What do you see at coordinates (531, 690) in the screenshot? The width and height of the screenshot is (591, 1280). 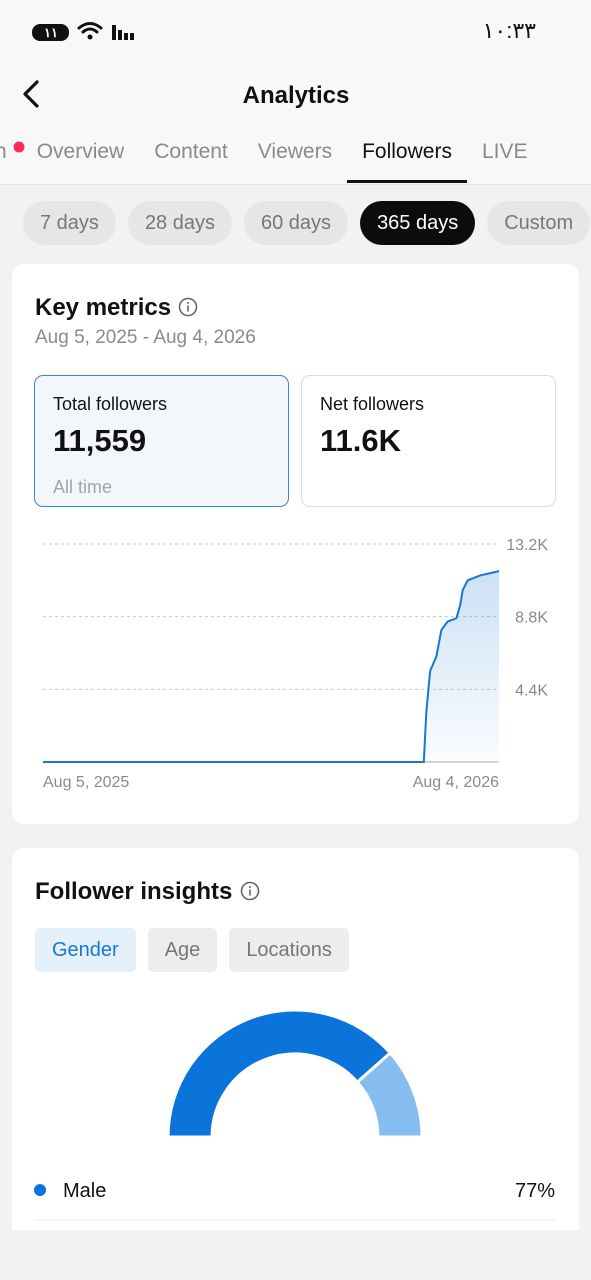 I see `y-tick-label: 4.4K` at bounding box center [531, 690].